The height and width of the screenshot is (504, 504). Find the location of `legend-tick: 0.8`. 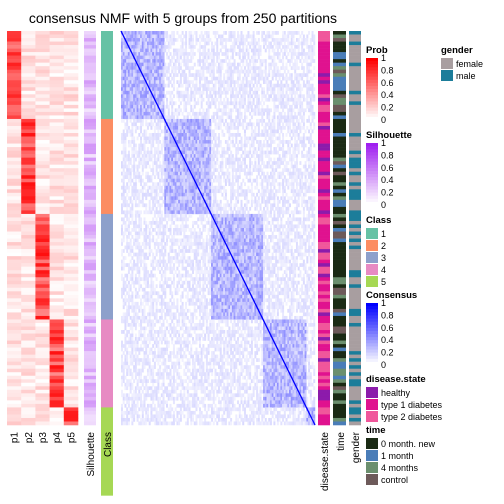

legend-tick: 0.8 is located at coordinates (387, 155).